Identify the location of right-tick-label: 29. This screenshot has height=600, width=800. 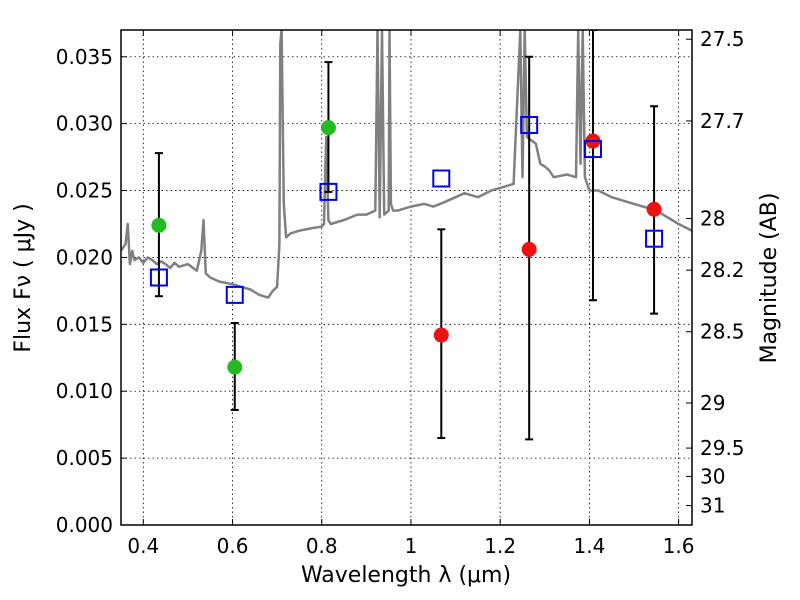
(712, 403).